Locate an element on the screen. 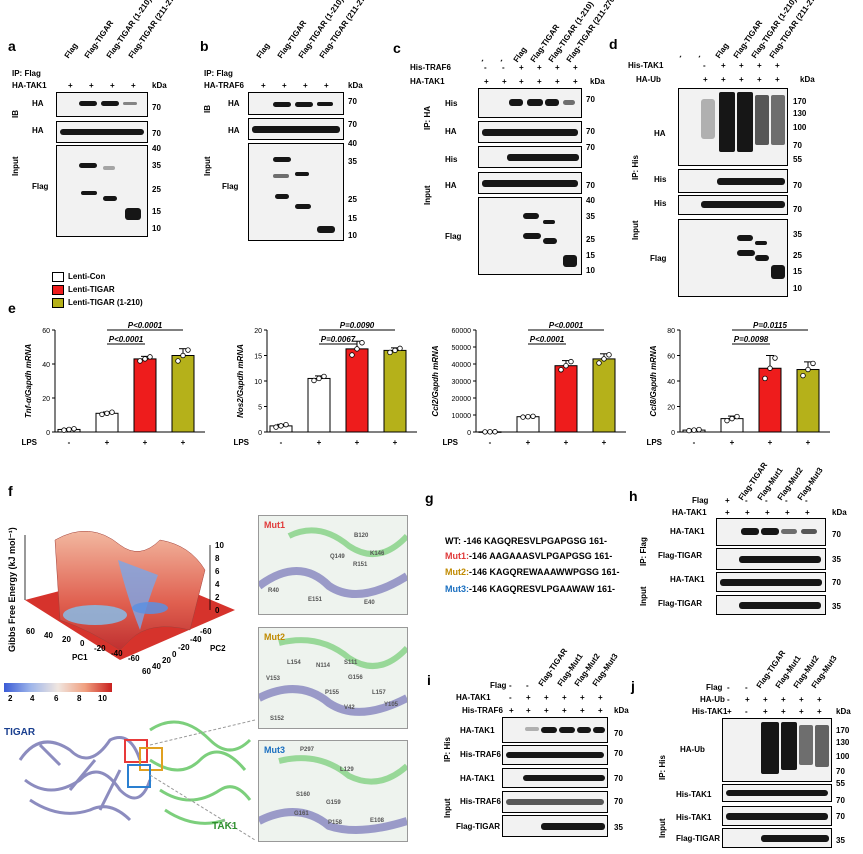 Image resolution: width=863 pixels, height=854 pixels. f-pc2-t1: -40 is located at coordinates (196, 639).